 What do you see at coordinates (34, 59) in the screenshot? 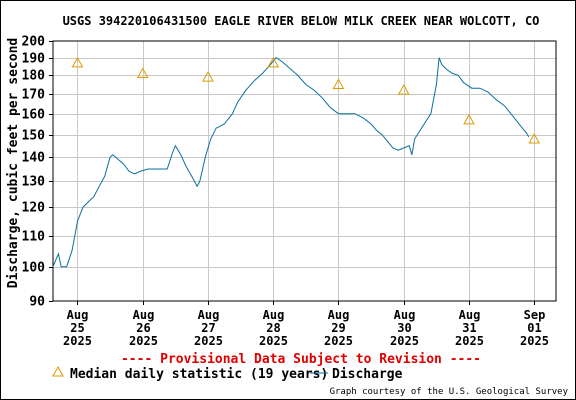
I see `y-tick-label: 190` at bounding box center [34, 59].